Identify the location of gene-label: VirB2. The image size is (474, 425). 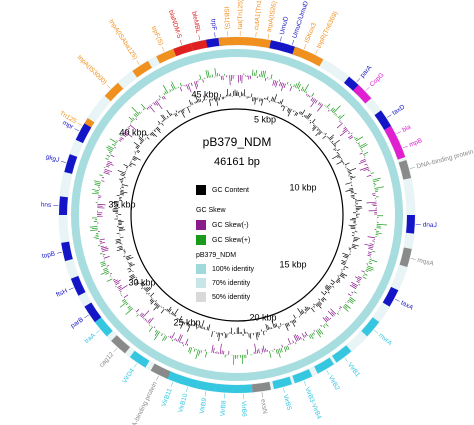
(334, 382).